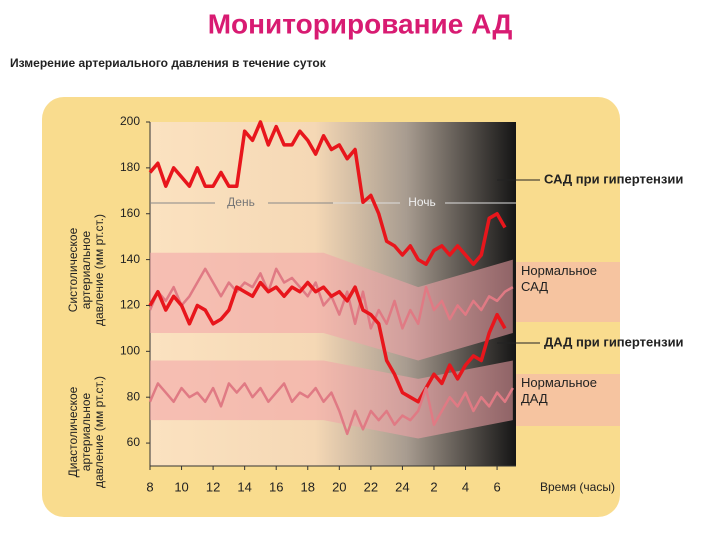  Describe the element at coordinates (241, 202) in the screenshot. I see `annotation: День` at that location.